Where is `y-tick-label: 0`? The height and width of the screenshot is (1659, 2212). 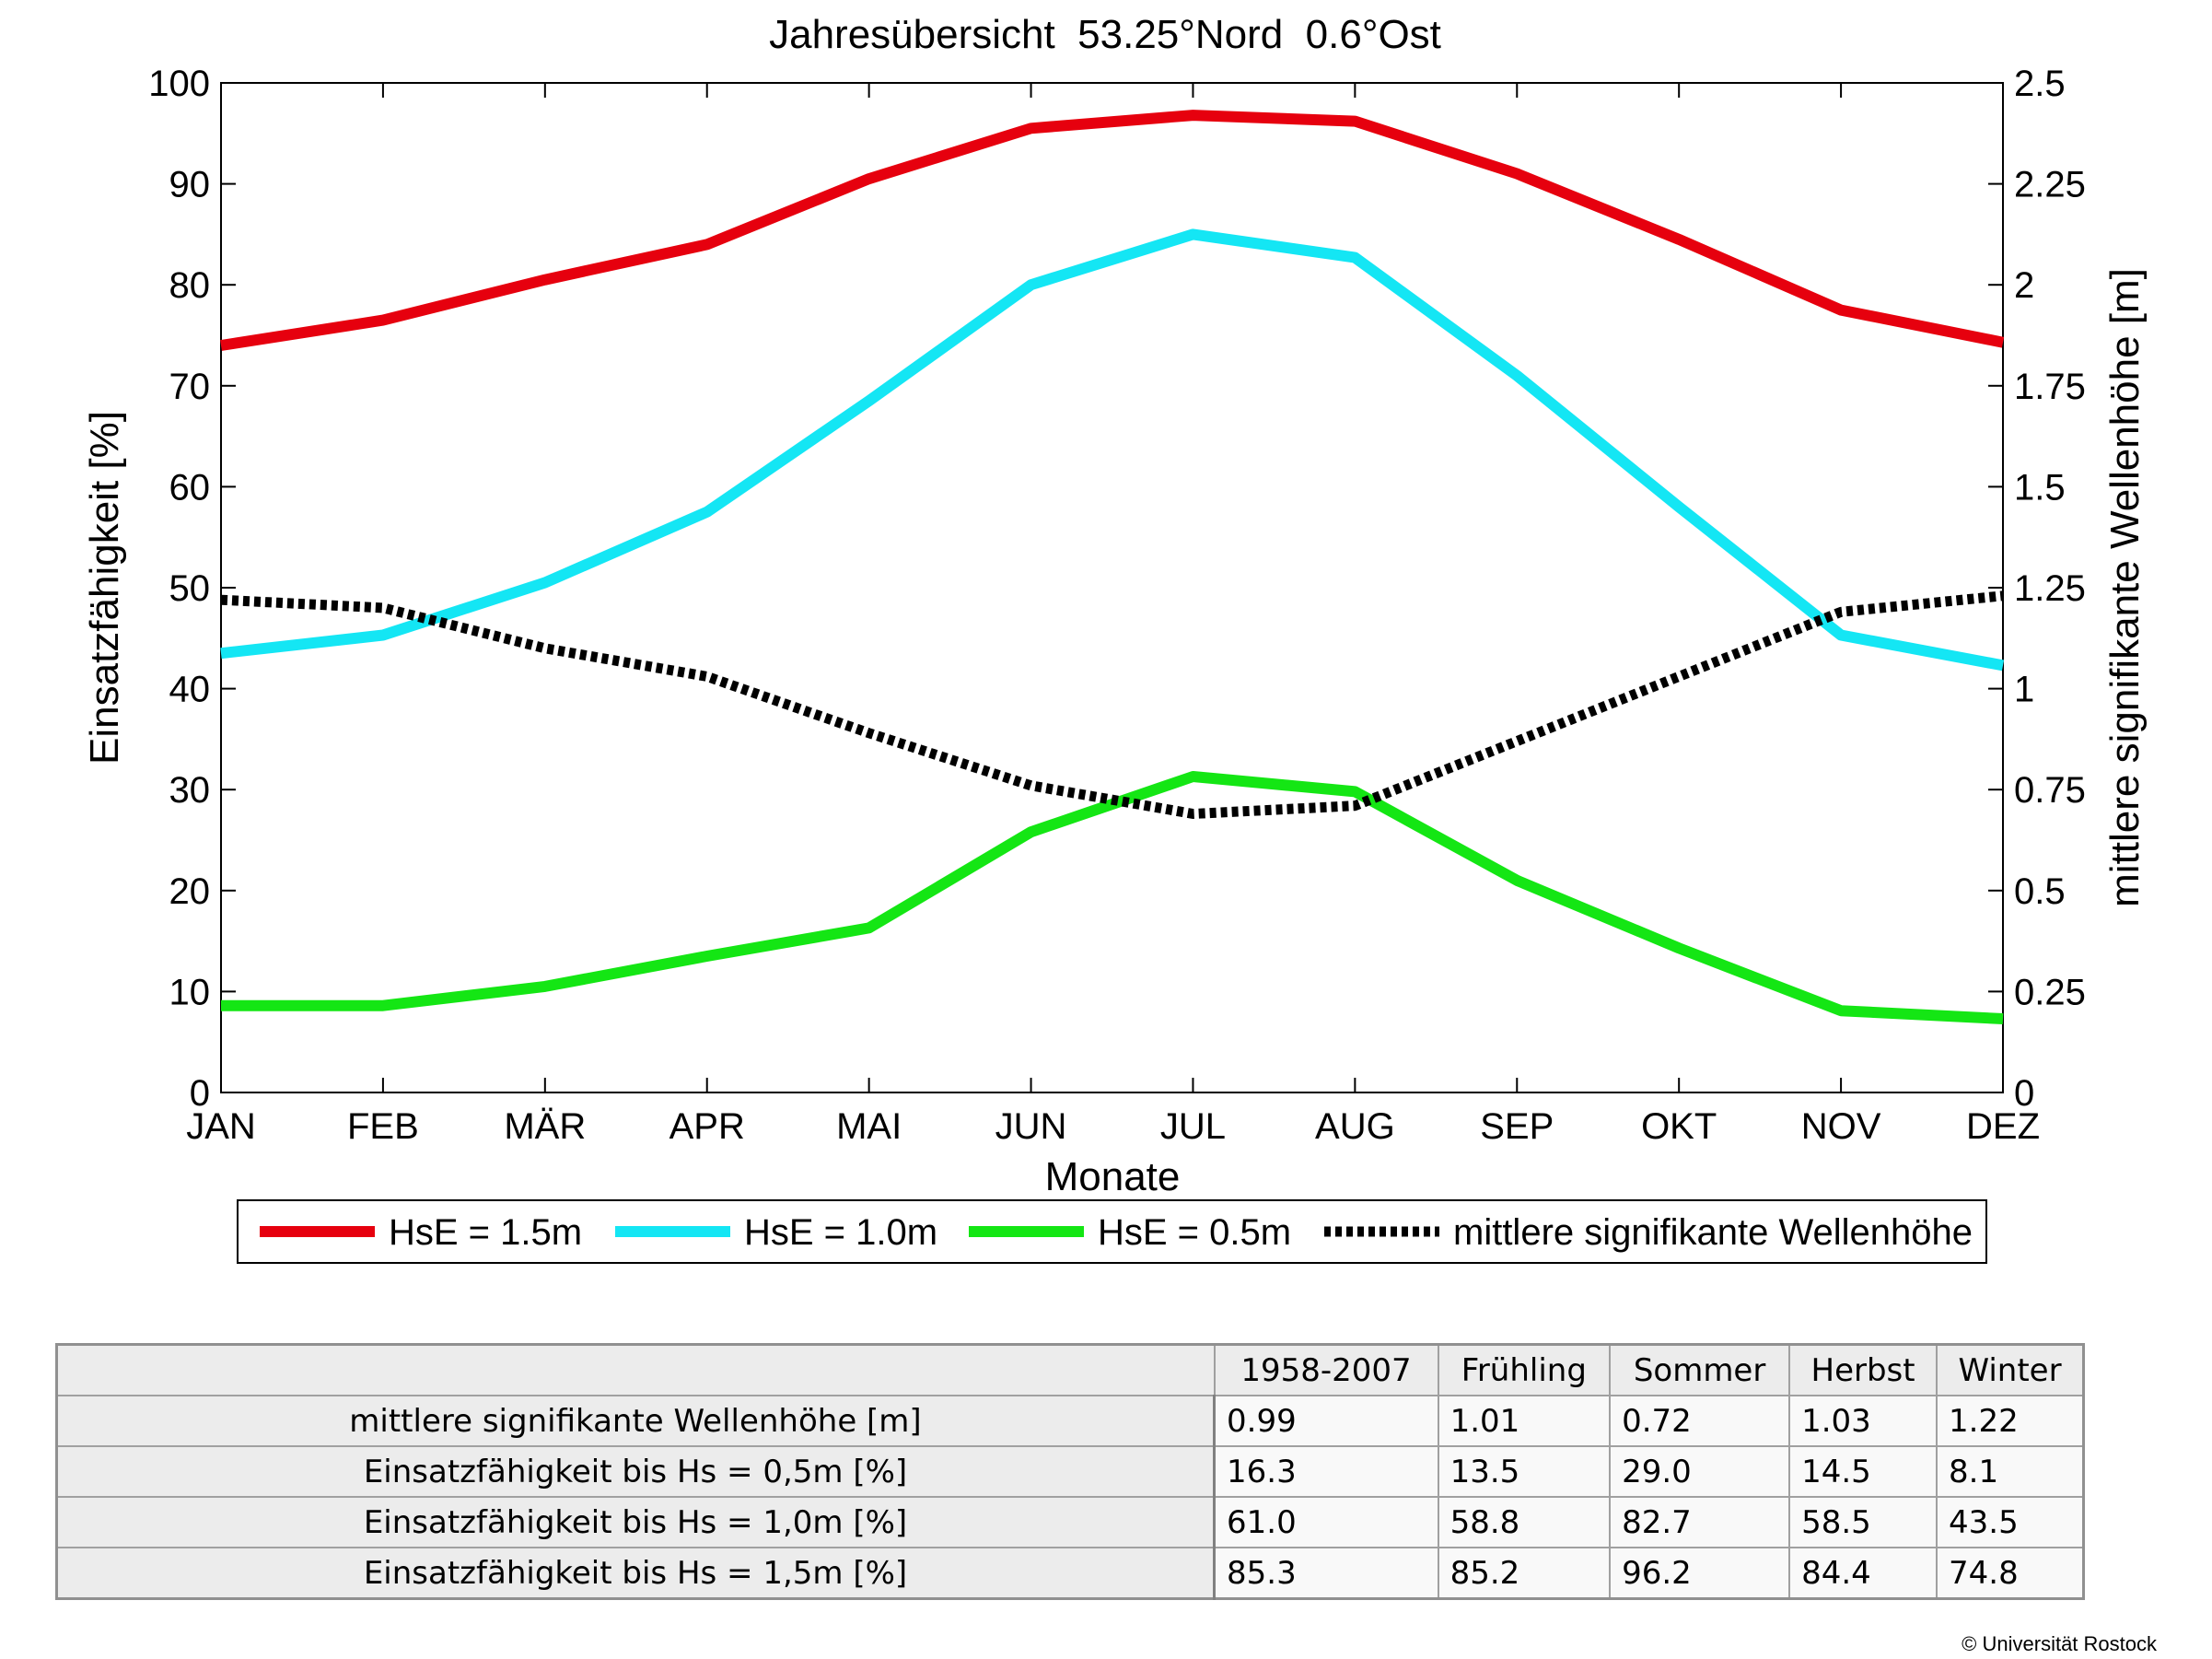
y-tick-label: 0 is located at coordinates (200, 1093).